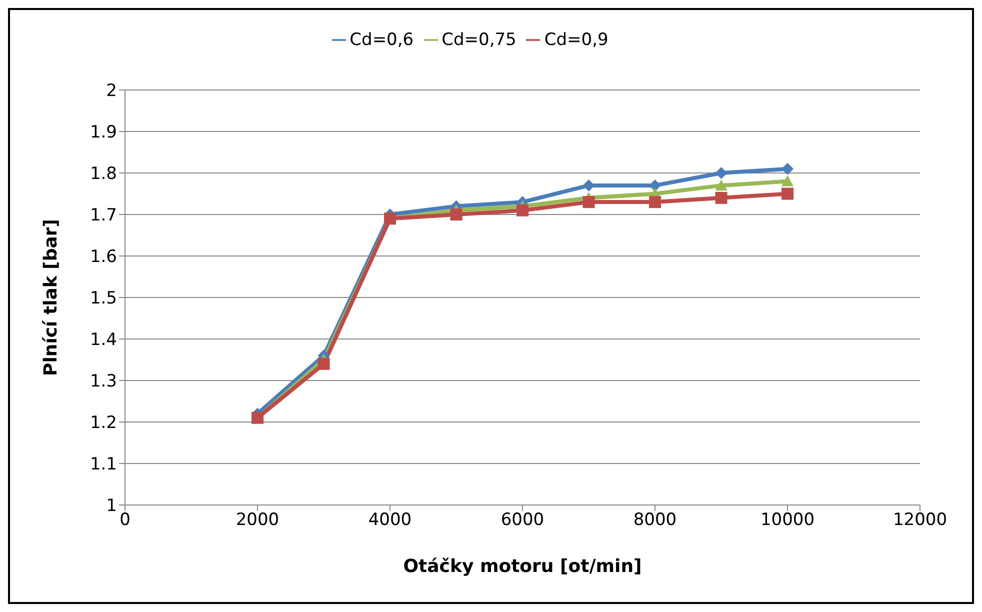  What do you see at coordinates (103, 216) in the screenshot?
I see `y-tick-label: 1.7` at bounding box center [103, 216].